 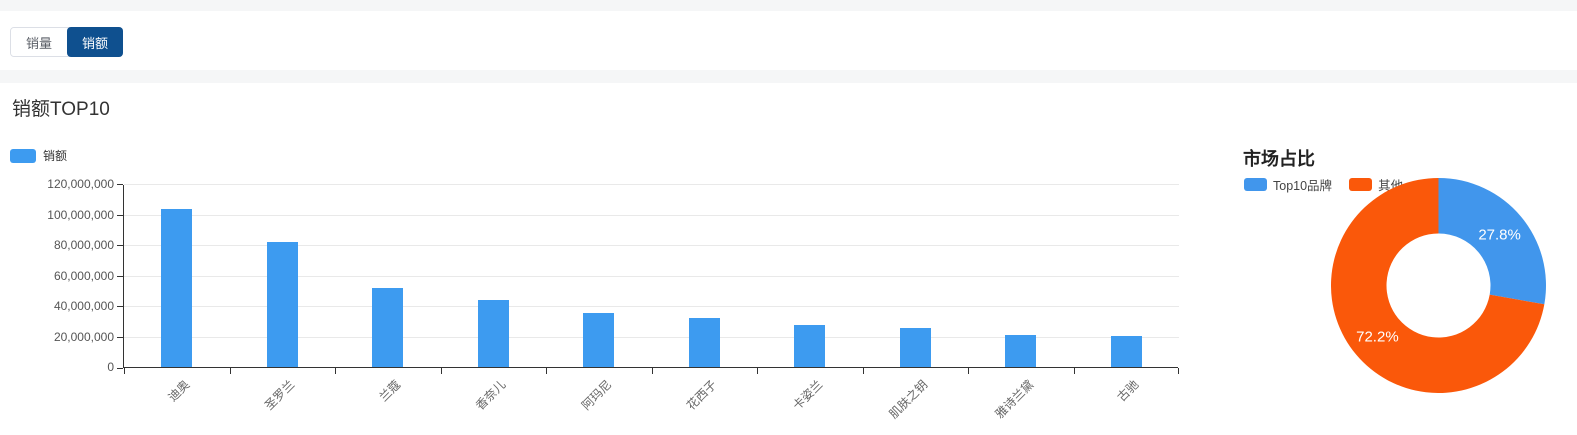 I want to click on pie-title: 市场占比, so click(x=1279, y=159).